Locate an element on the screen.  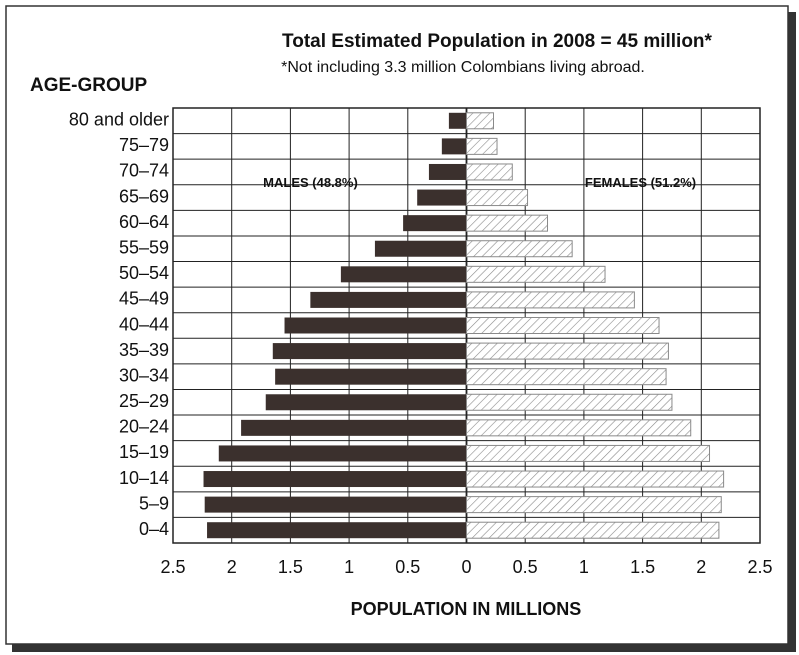
series-label: FEMALES (51.2%) is located at coordinates (640, 182).